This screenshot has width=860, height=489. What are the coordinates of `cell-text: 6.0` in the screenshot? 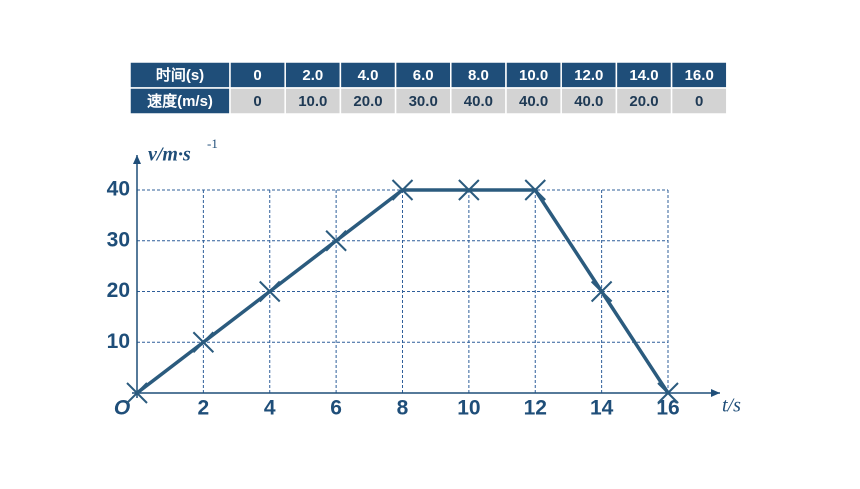 It's located at (423, 75).